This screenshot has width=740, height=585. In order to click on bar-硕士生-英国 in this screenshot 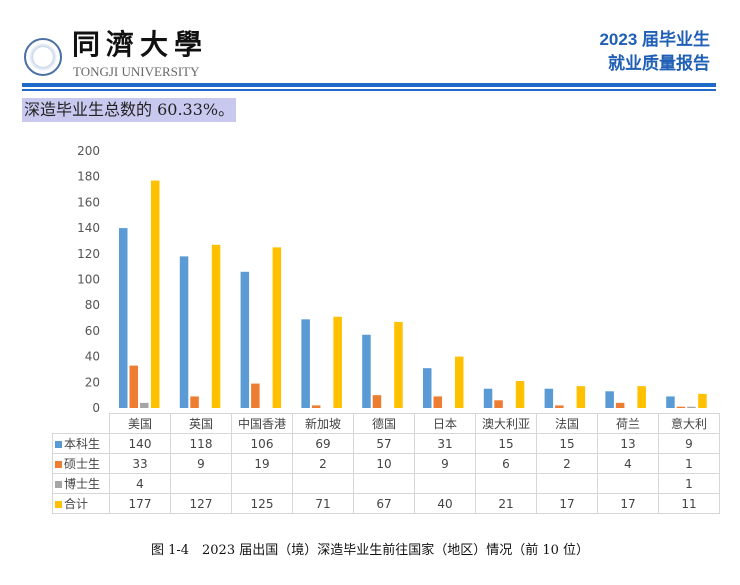, I will do `click(194, 402)`.